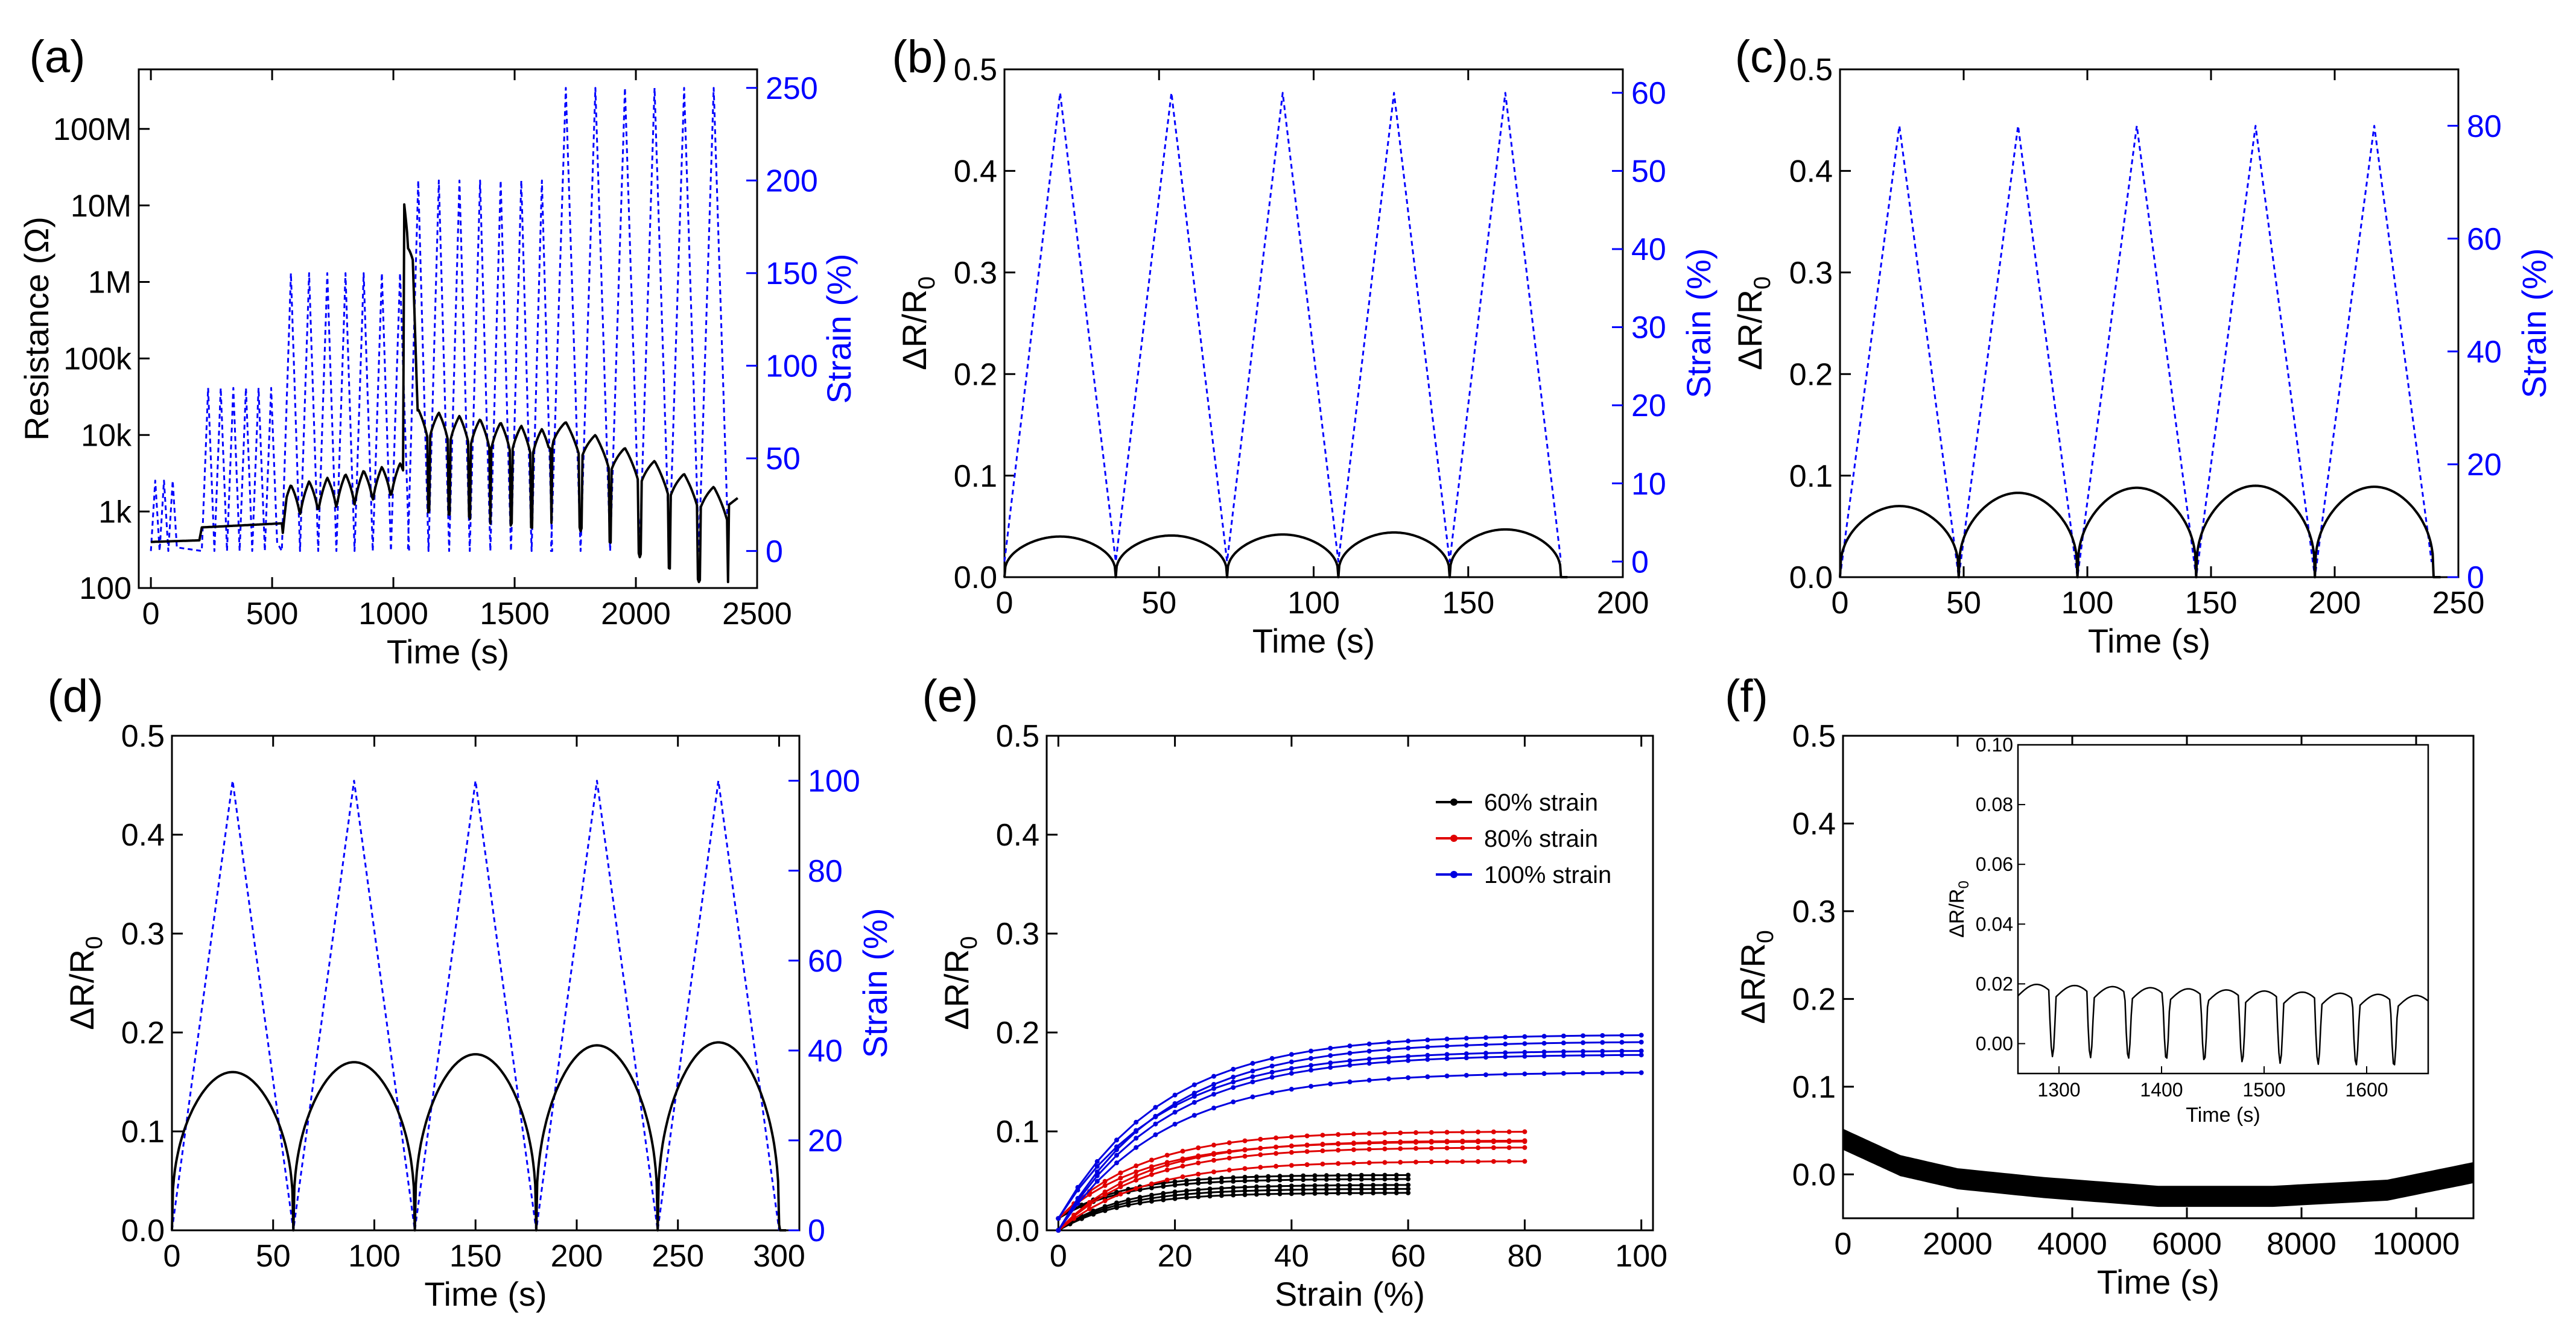 The image size is (2576, 1325). I want to click on inset-x-tick-label: 1400, so click(2161, 1090).